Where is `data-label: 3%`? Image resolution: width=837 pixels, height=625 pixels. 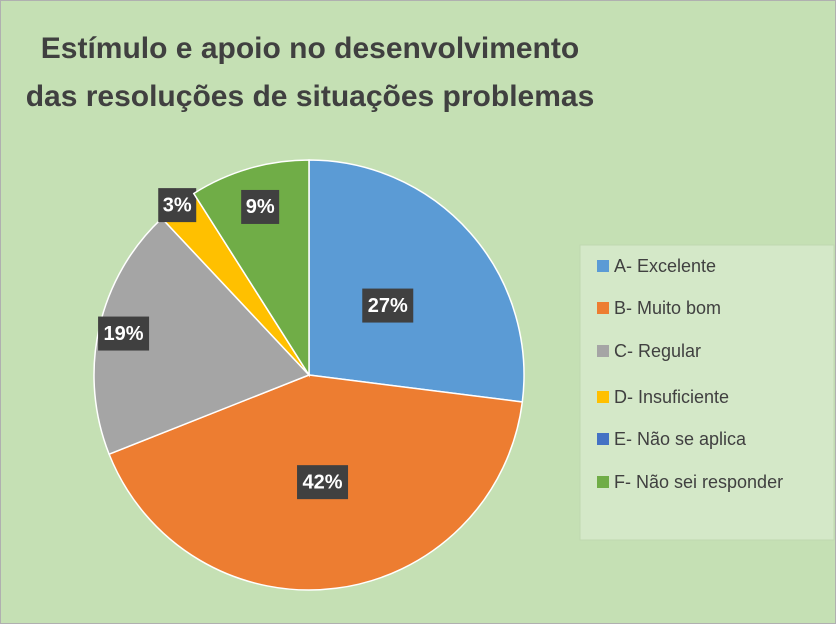
data-label: 3% is located at coordinates (177, 205).